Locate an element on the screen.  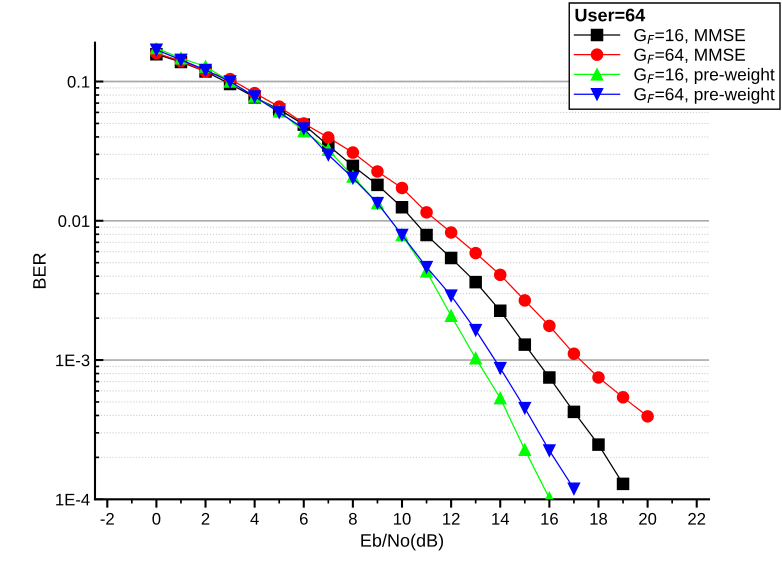
x-tick-label: 18 is located at coordinates (599, 518).